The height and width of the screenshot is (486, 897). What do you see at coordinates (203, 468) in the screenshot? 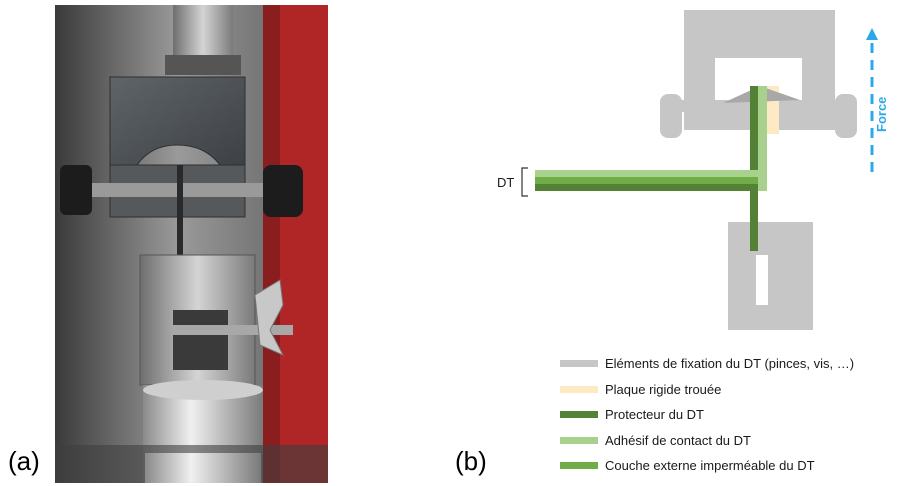
I see `bottom-cylinder-front` at bounding box center [203, 468].